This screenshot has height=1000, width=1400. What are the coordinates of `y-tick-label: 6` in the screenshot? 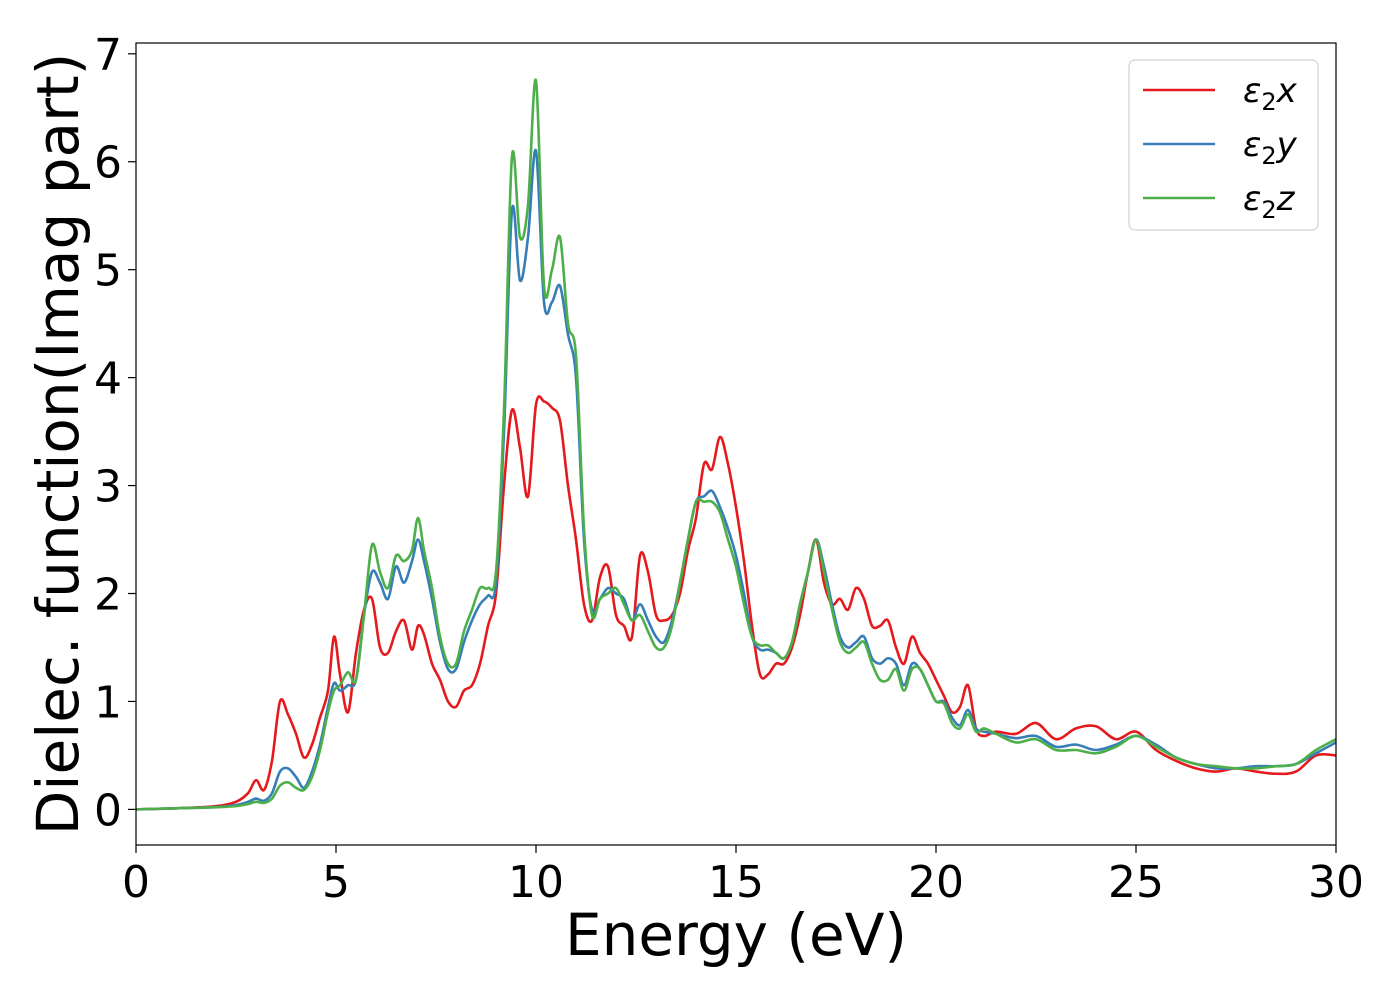 It's located at (108, 163).